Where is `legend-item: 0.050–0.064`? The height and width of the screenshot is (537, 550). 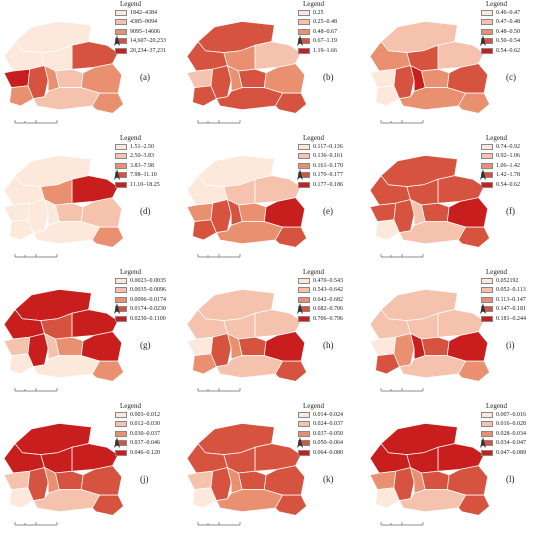
legend-item: 0.050–0.064 is located at coordinates (332, 444).